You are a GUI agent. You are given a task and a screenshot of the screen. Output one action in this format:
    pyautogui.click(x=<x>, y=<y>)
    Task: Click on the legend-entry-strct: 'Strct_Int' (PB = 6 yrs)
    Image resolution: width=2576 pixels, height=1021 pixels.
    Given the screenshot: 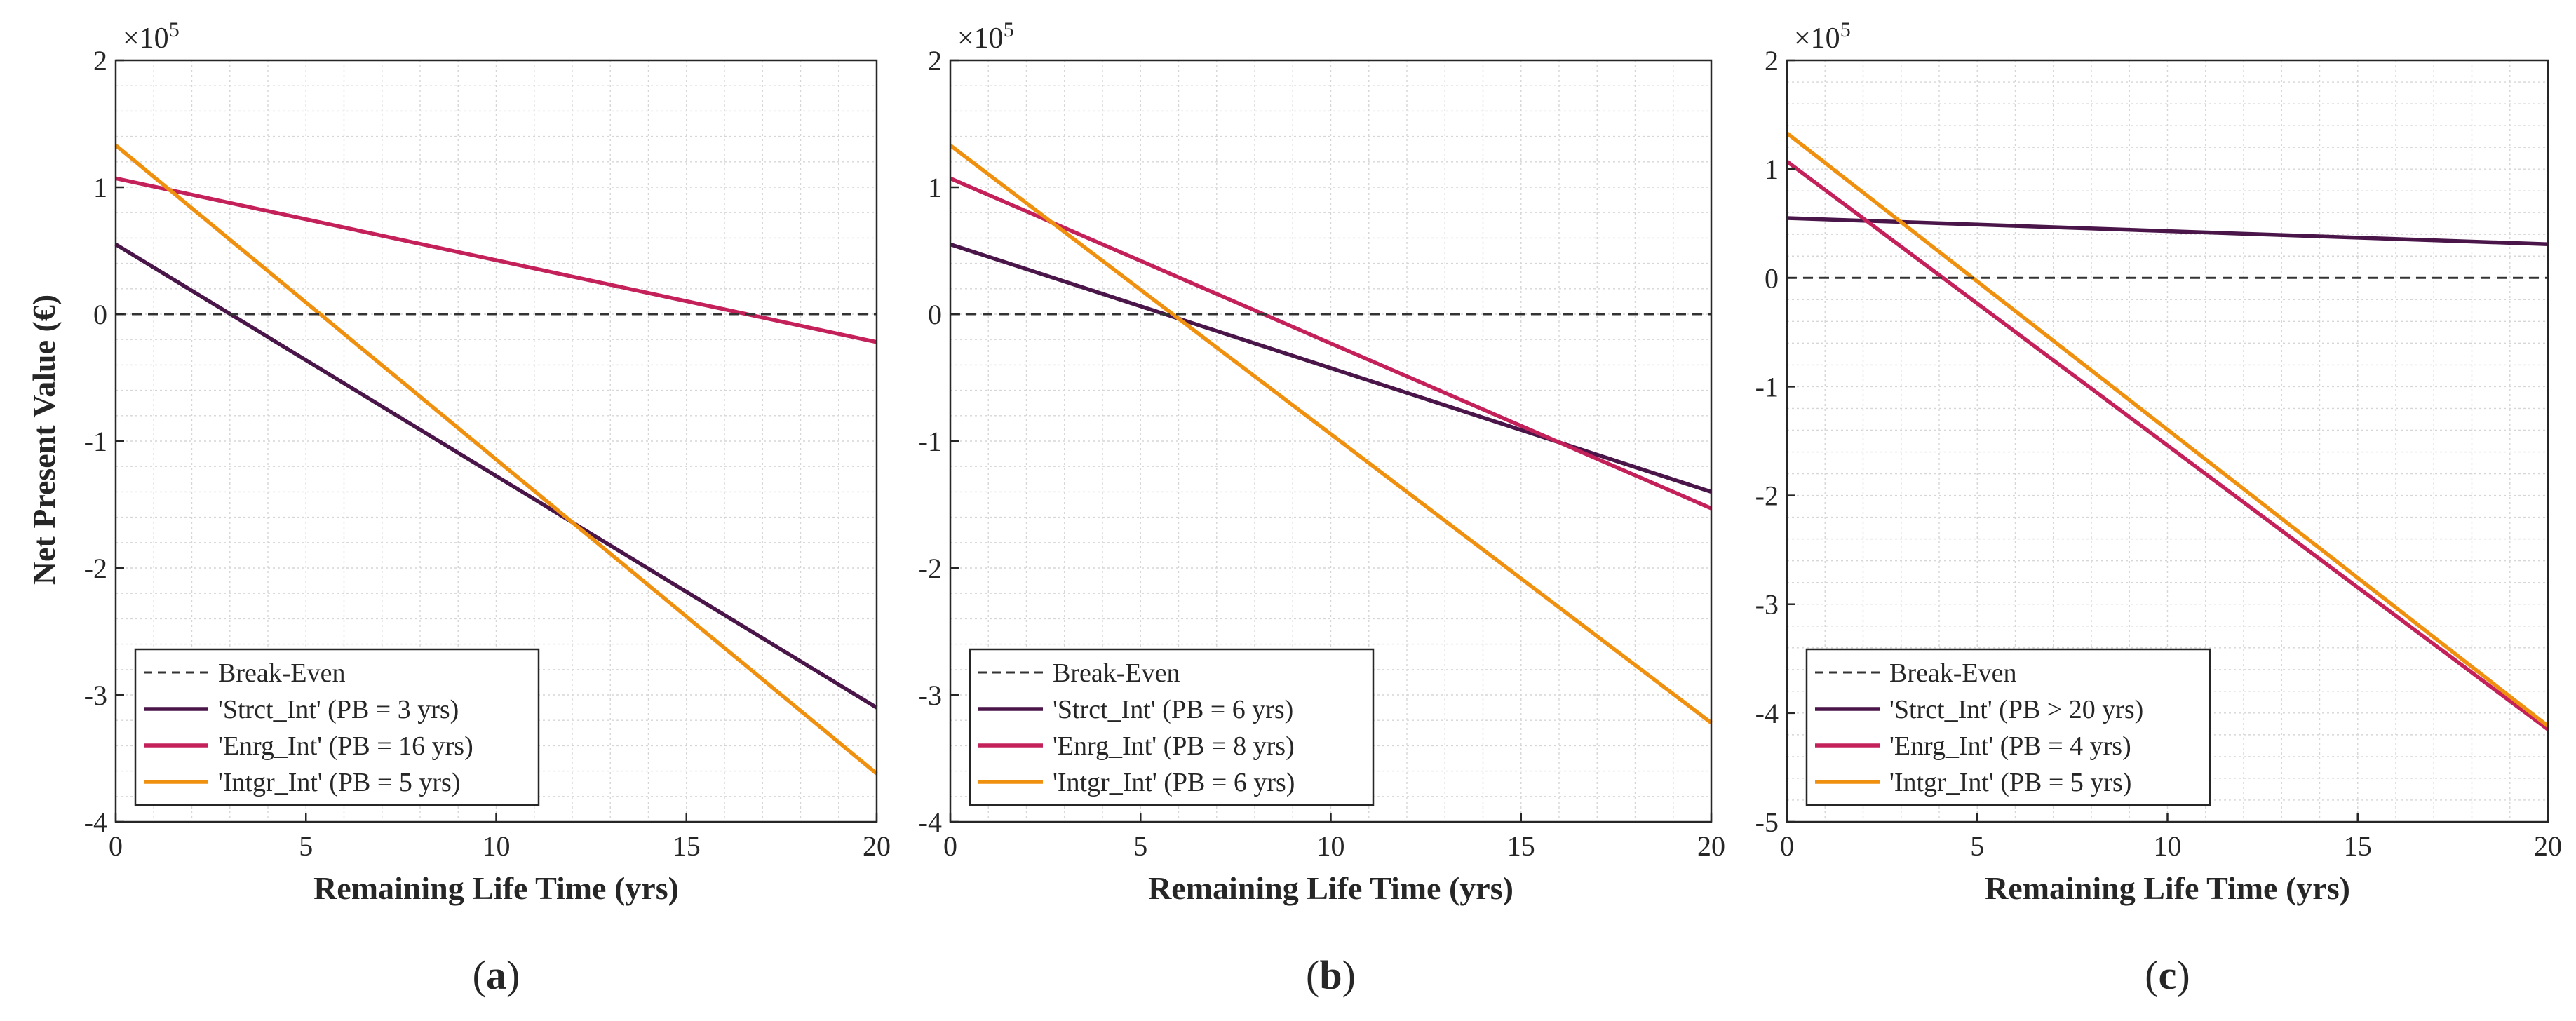 What is the action you would take?
    pyautogui.click(x=1173, y=709)
    